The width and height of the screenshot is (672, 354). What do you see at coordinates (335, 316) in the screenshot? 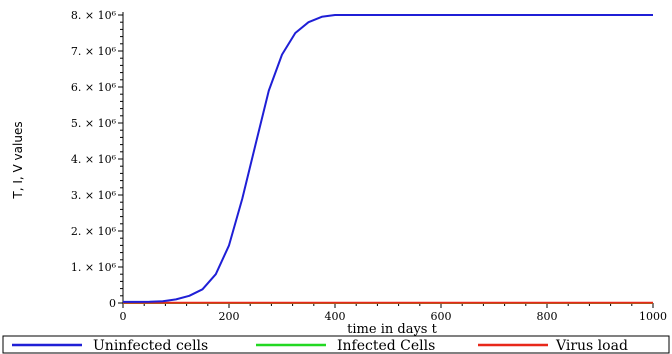
I see `x-tick-label: 400` at bounding box center [335, 316].